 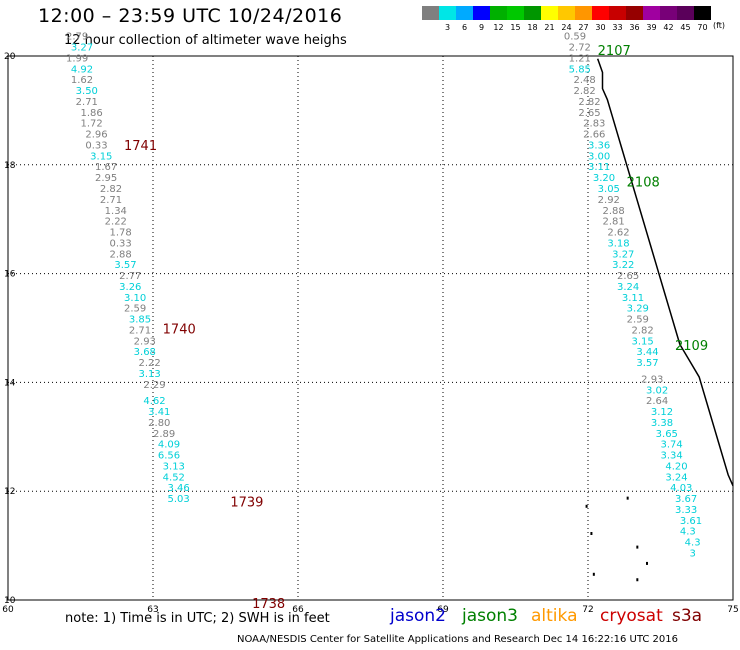 What do you see at coordinates (672, 456) in the screenshot?
I see `swh-value-label: 3.34` at bounding box center [672, 456].